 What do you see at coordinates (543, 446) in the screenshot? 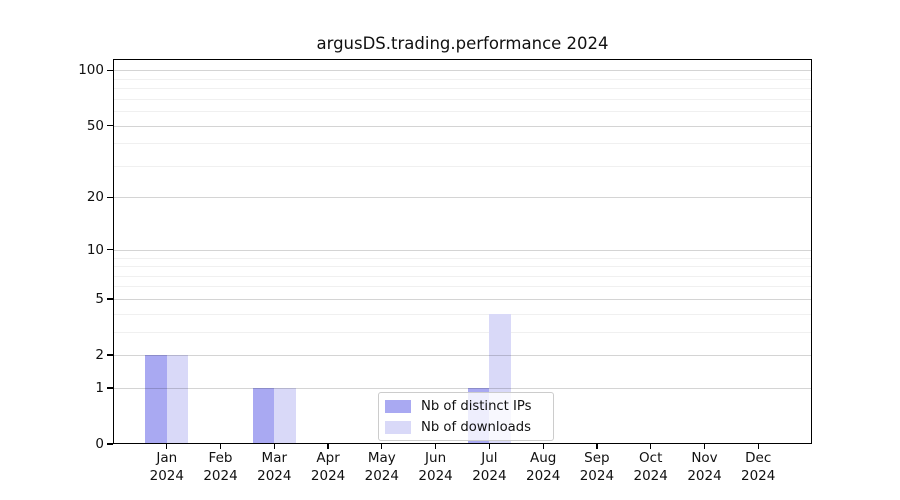
I see `x-axis-tick-aug` at bounding box center [543, 446].